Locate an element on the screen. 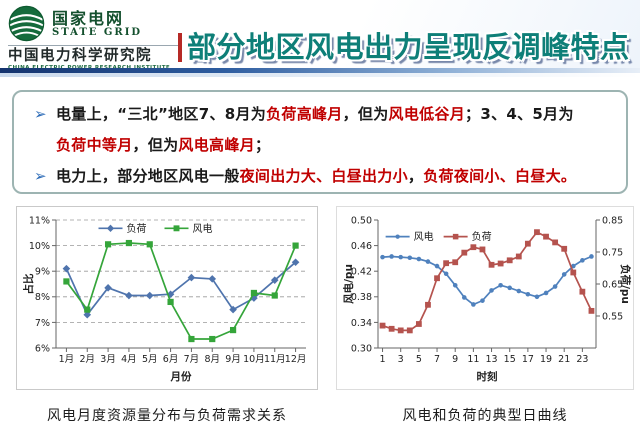 The width and height of the screenshot is (640, 443). svg-text: 7 is located at coordinates (437, 359).